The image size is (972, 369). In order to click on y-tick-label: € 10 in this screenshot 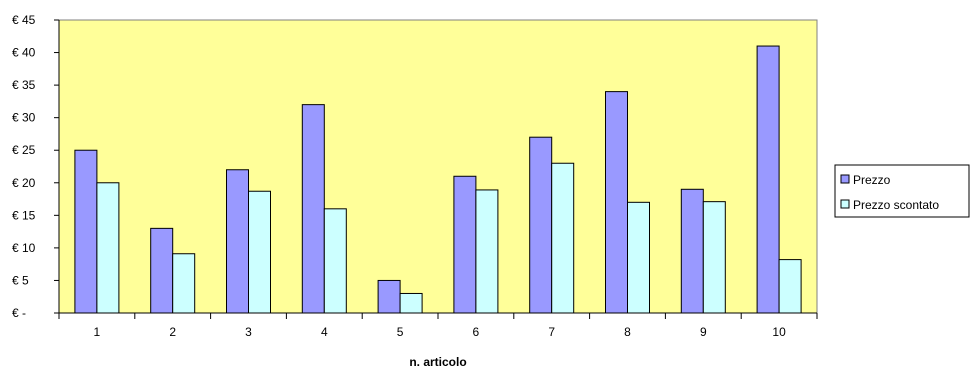, I will do `click(24, 248)`.